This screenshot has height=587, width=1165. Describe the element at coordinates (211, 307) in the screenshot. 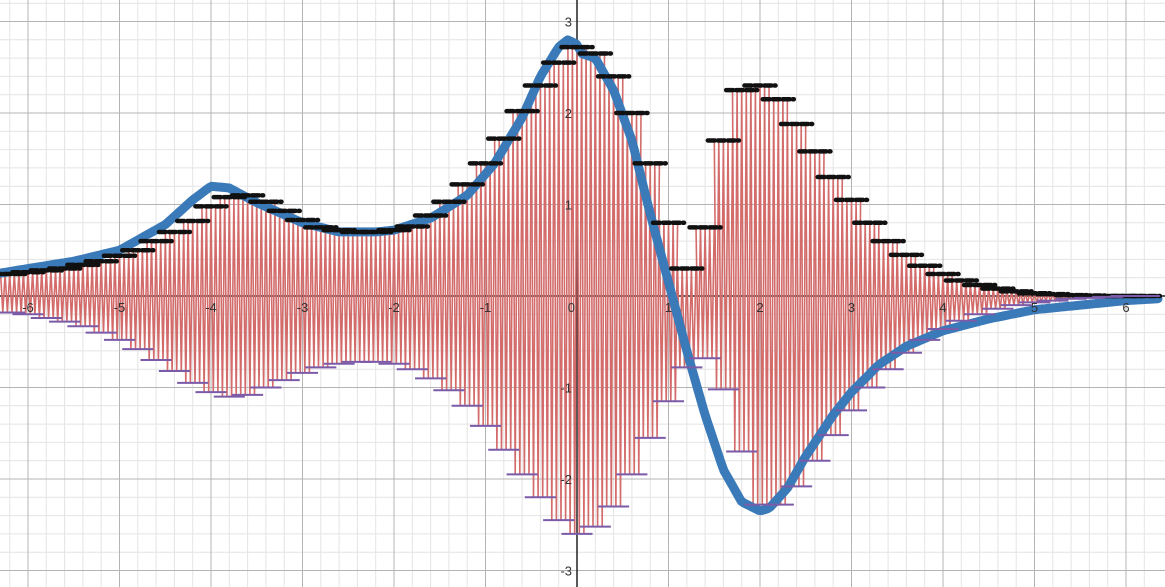

I see `x-tick-label: -4` at that location.